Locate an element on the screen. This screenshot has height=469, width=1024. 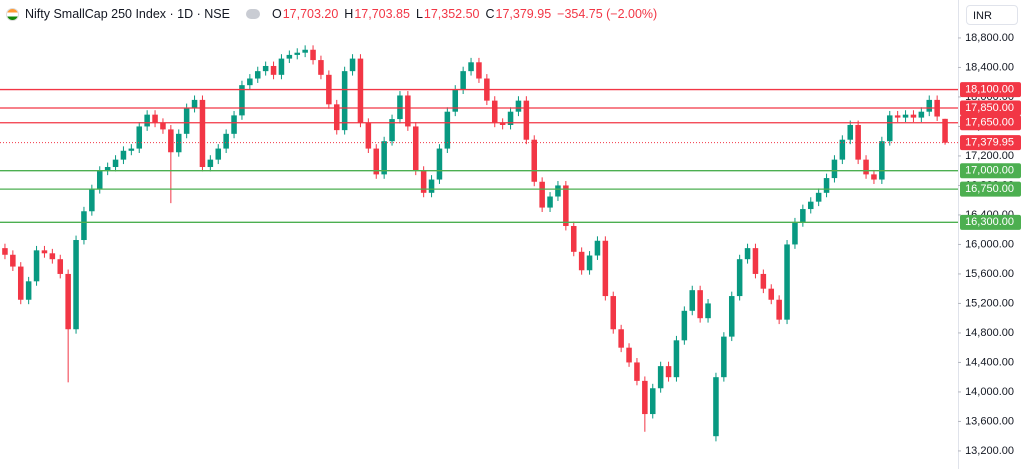
ohlc-key: H is located at coordinates (349, 14).